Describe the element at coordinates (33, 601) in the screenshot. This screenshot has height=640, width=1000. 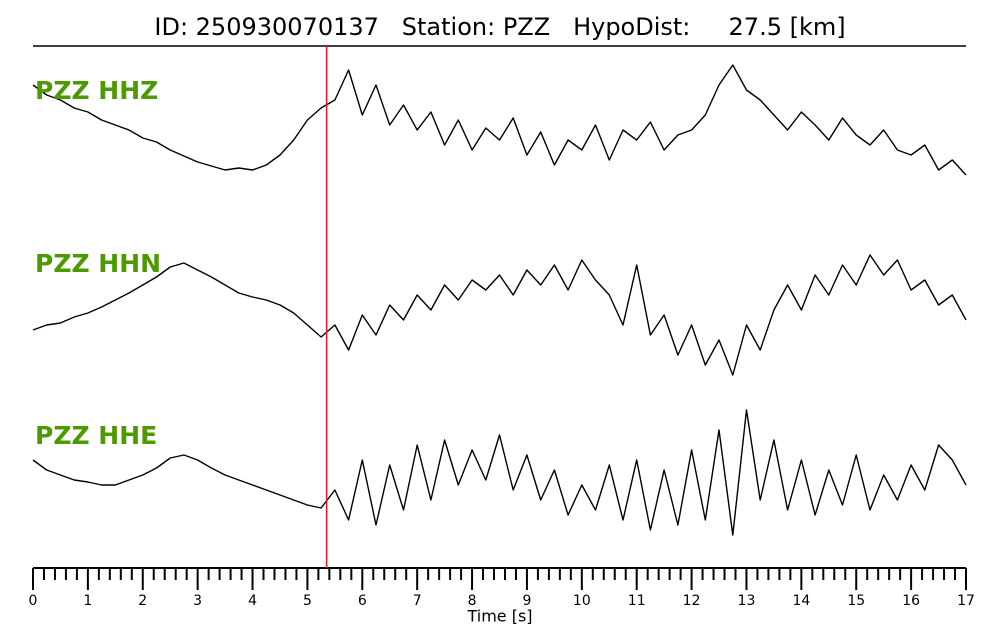
I see `x-tick-label: 0` at that location.